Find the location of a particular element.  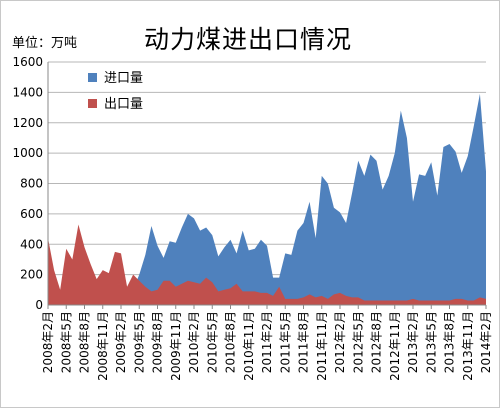

x-tick-label: 2011年5月 is located at coordinates (285, 342).